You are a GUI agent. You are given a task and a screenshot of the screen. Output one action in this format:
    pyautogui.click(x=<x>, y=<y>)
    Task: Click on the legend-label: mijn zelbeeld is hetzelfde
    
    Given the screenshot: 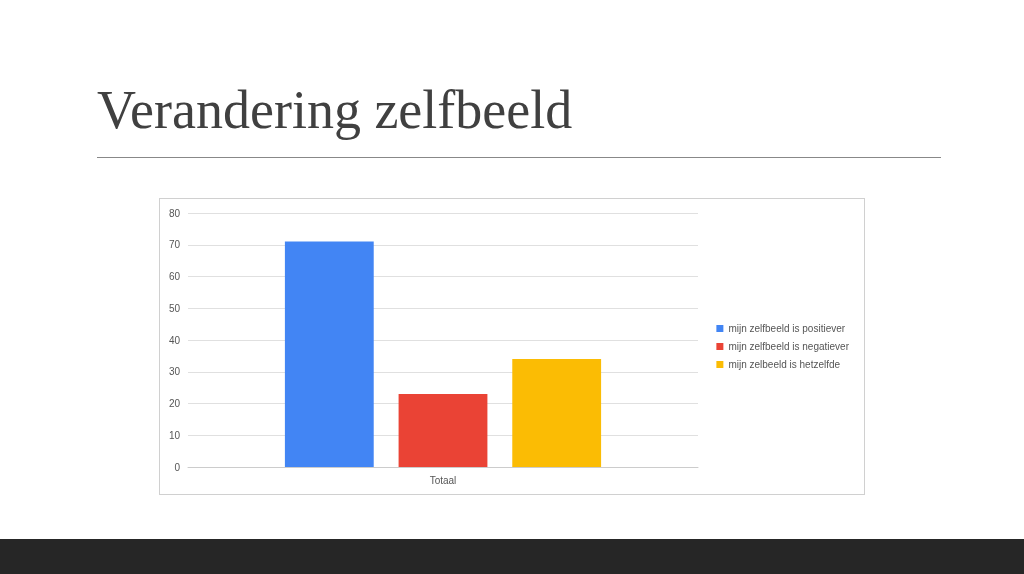 What is the action you would take?
    pyautogui.click(x=784, y=364)
    